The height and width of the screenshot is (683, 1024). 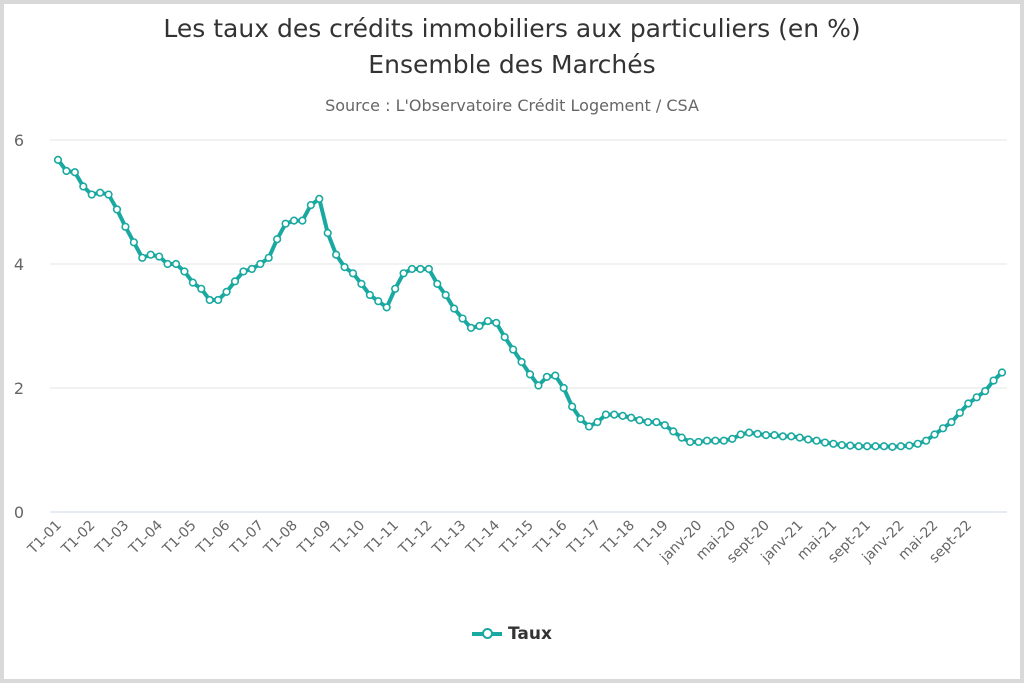 I want to click on x-tick-label: T1-09, so click(x=314, y=538).